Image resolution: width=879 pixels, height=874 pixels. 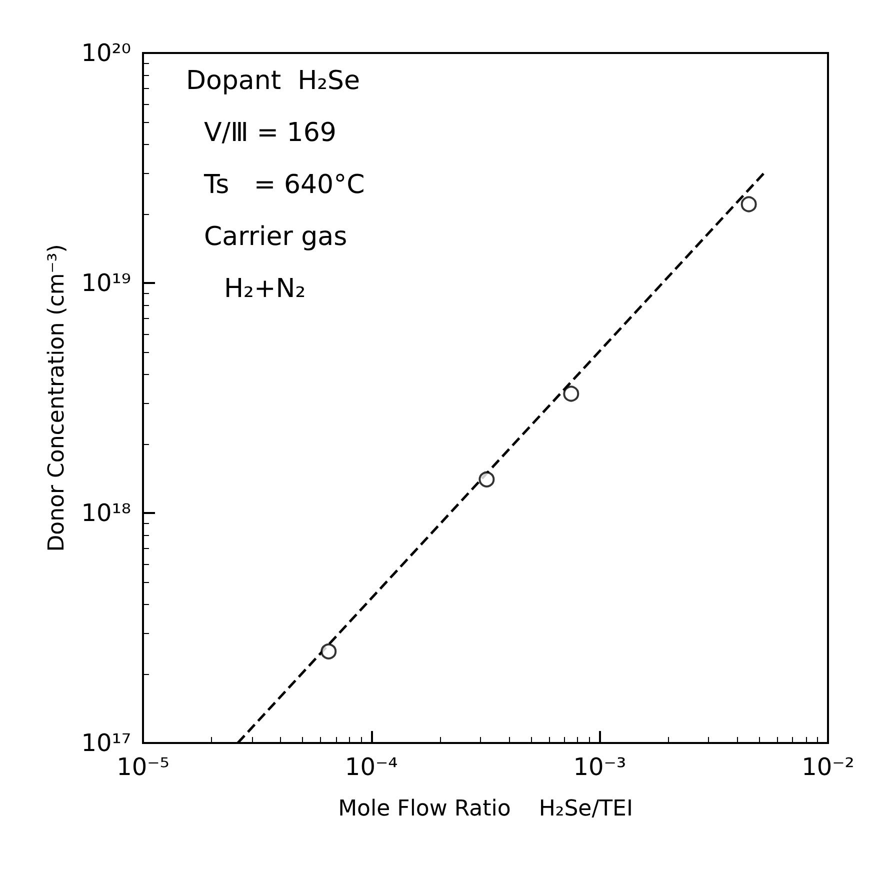 I want to click on x-tick-label: 10⁻⁴, so click(x=371, y=767).